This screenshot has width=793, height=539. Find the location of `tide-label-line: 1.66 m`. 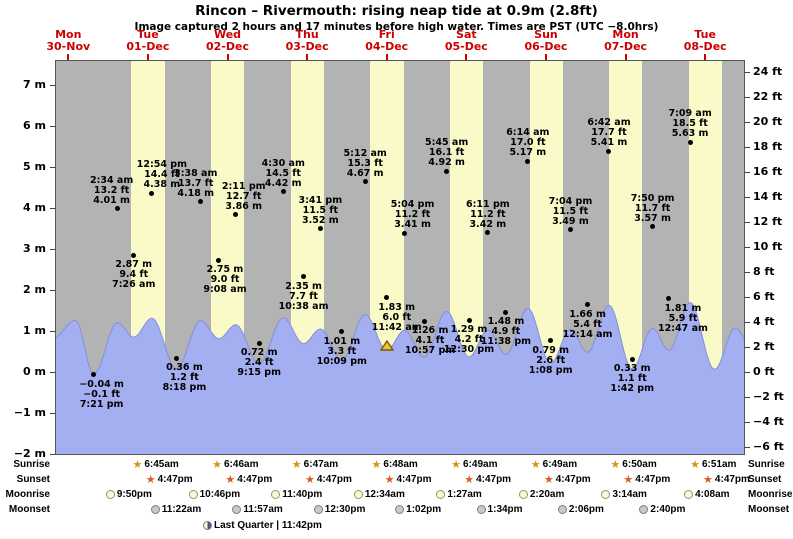

tide-label-line: 1.66 m is located at coordinates (587, 314).